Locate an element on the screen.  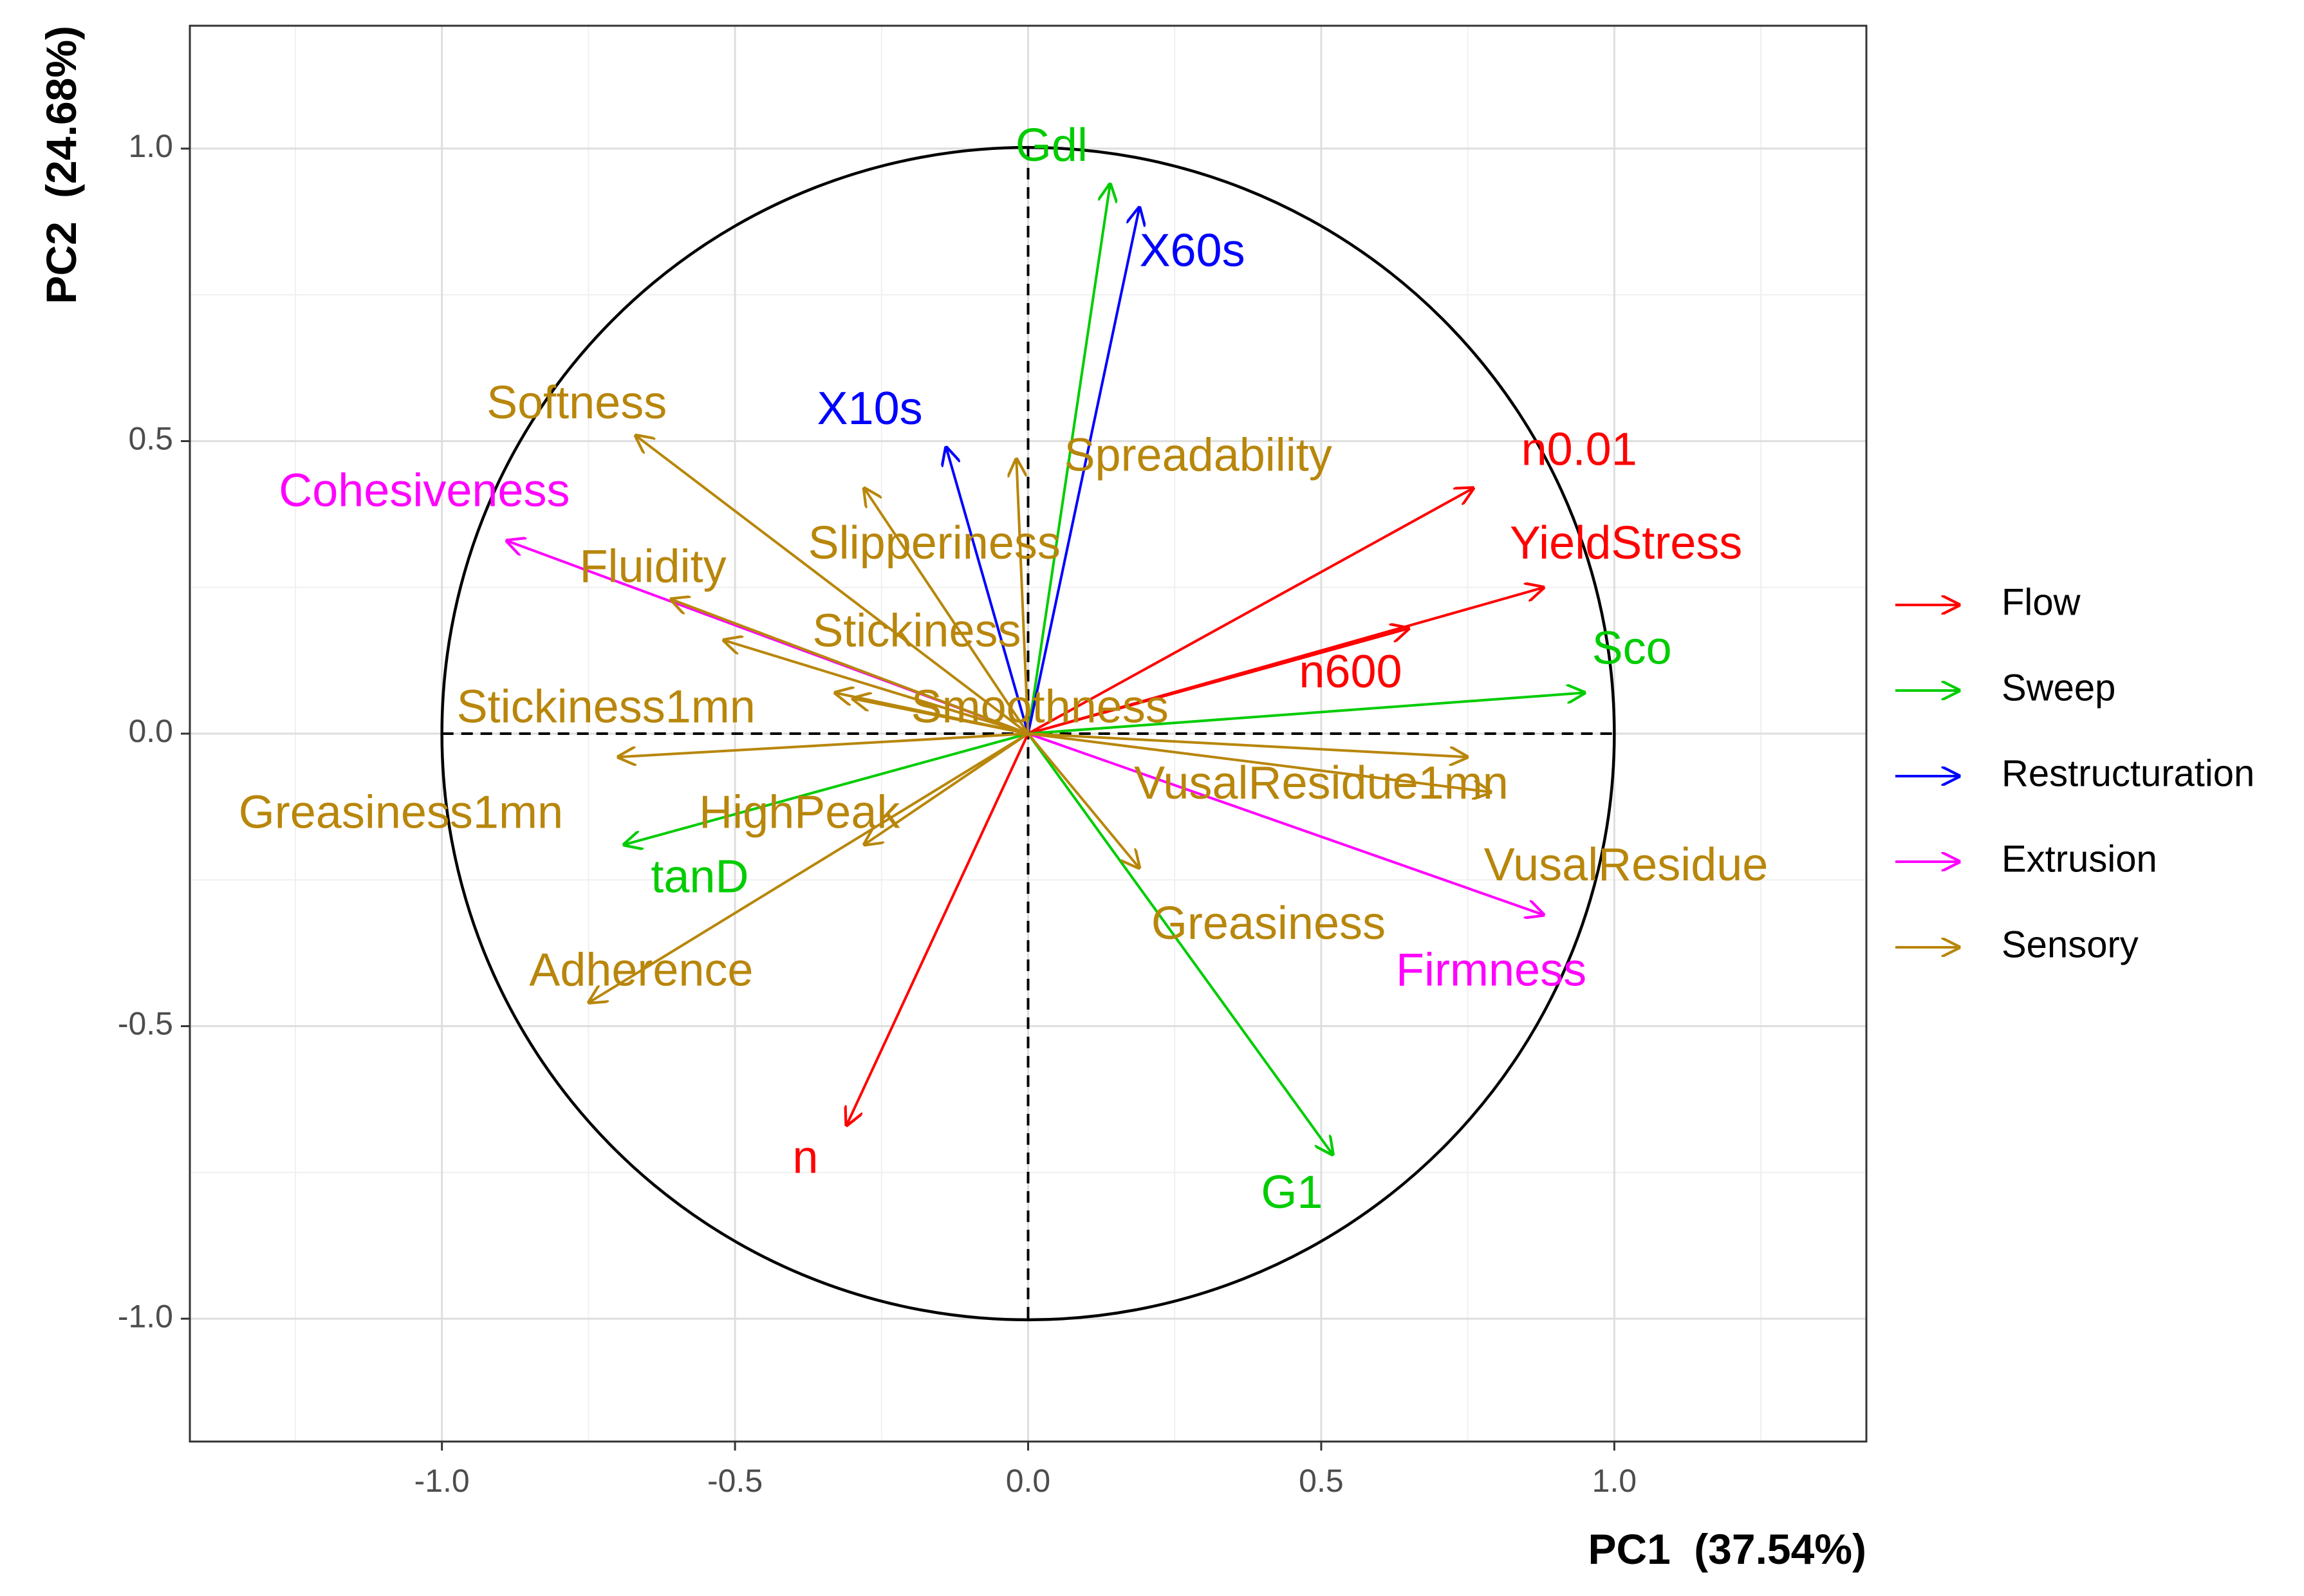
arrow-gdl is located at coordinates (1069, 458).